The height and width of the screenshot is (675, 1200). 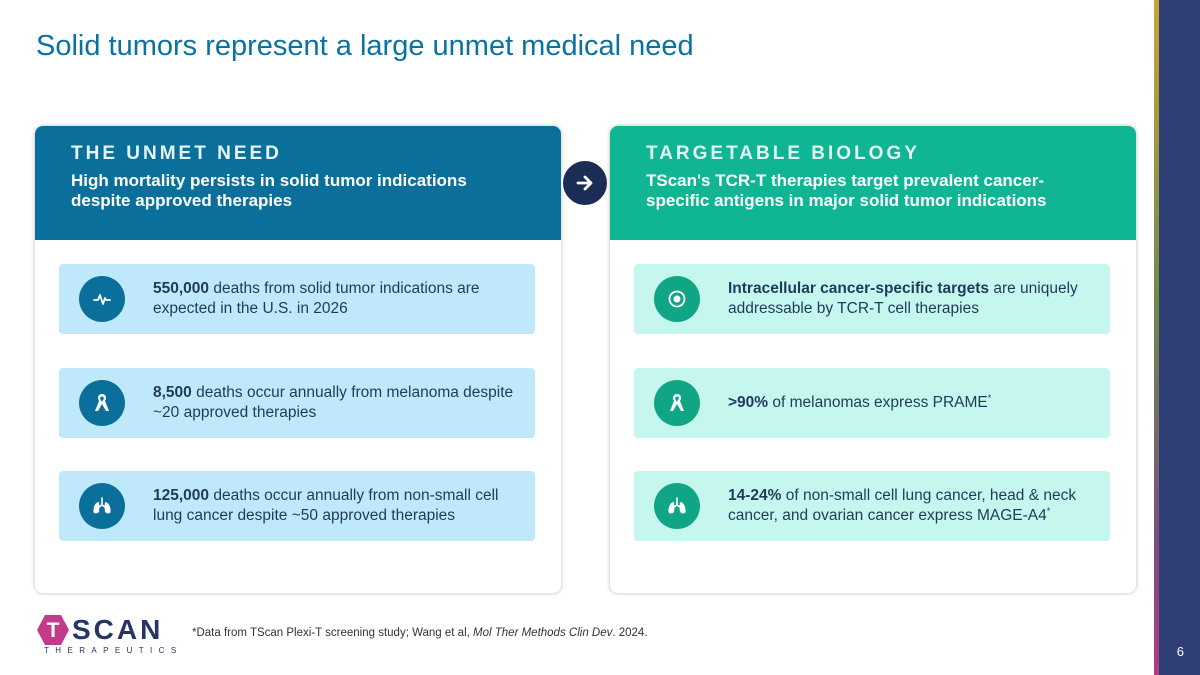 I want to click on panel-heading: THE UNMET NEED, so click(x=176, y=153).